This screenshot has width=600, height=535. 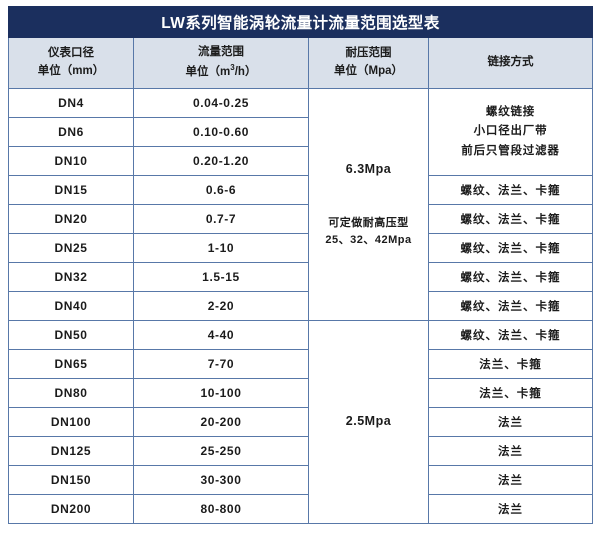 I want to click on cell-flow-range: 0.20-1.20, so click(x=221, y=161).